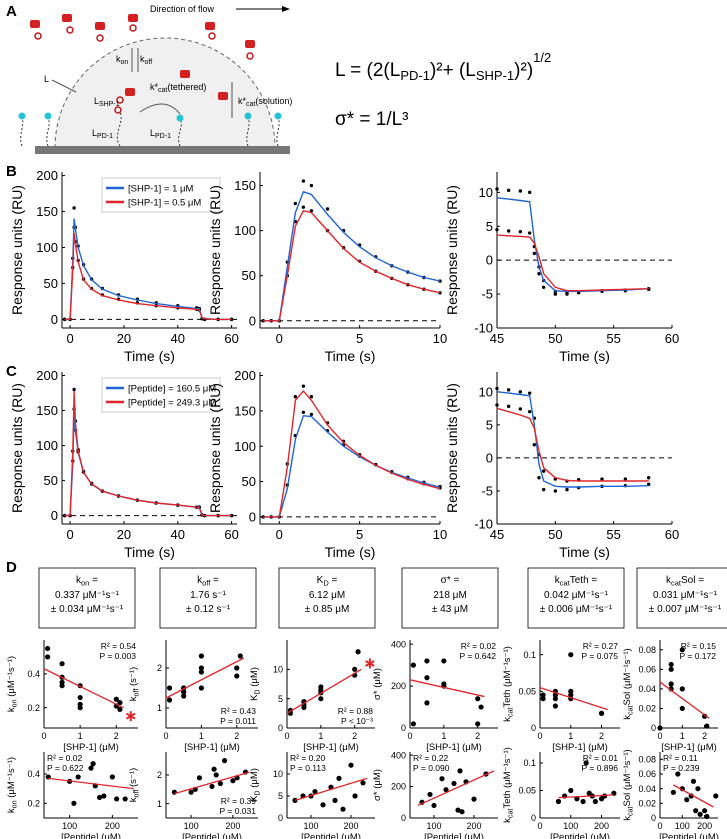  Describe the element at coordinates (576, 609) in the screenshot. I see `header-line: ± 0.006 μM⁻¹s⁻¹` at that location.